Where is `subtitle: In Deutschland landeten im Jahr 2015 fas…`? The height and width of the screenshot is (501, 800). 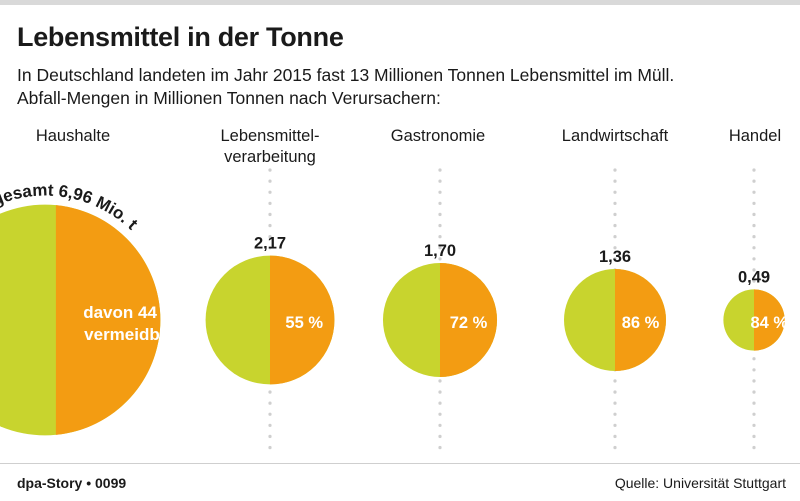 subtitle: In Deutschland landeten im Jahr 2015 fas… is located at coordinates (402, 87).